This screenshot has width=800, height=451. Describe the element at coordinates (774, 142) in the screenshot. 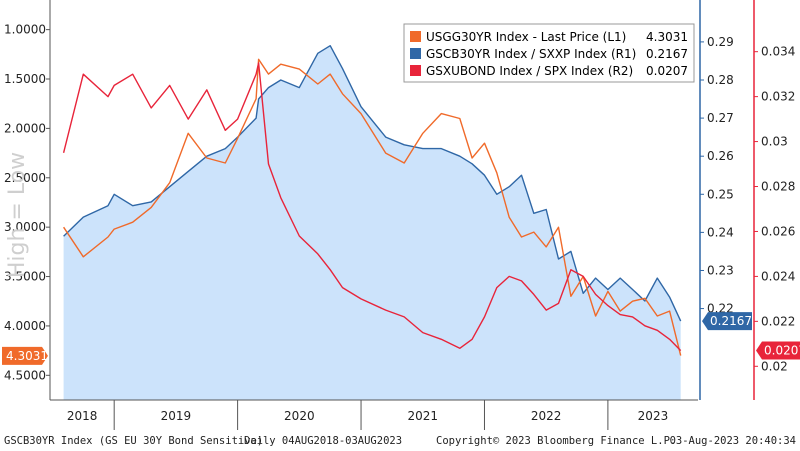

I see `r2-tick-label: 0.03` at that location.